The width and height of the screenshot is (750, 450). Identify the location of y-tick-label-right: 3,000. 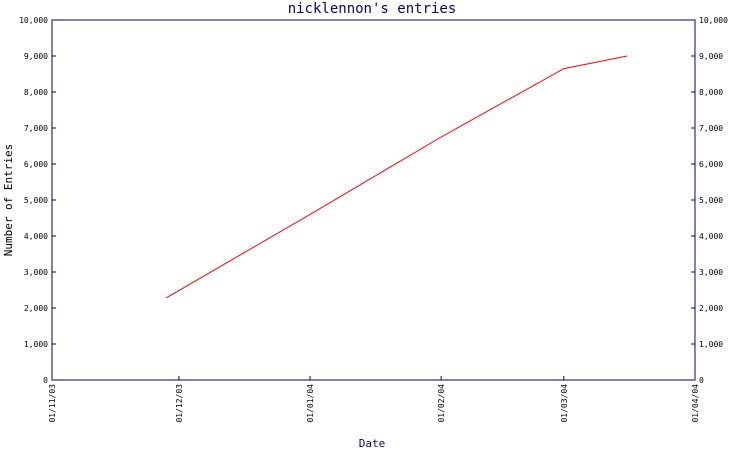
(711, 272).